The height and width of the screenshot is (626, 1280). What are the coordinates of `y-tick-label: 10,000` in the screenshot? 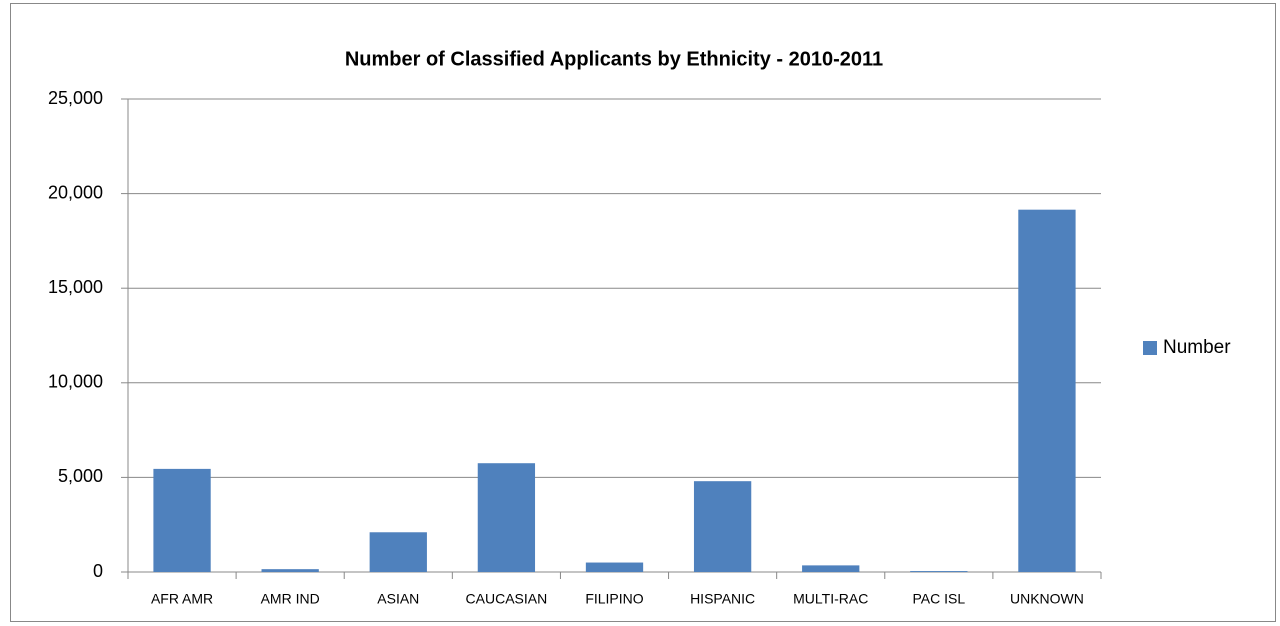 It's located at (75, 382).